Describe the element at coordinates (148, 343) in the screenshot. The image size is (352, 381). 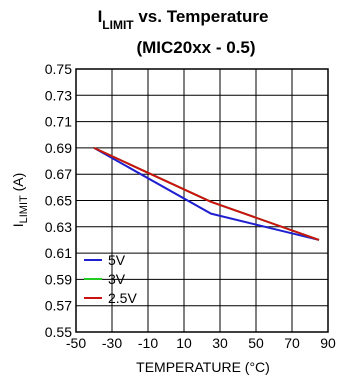
I see `x-tick-label: -10` at that location.